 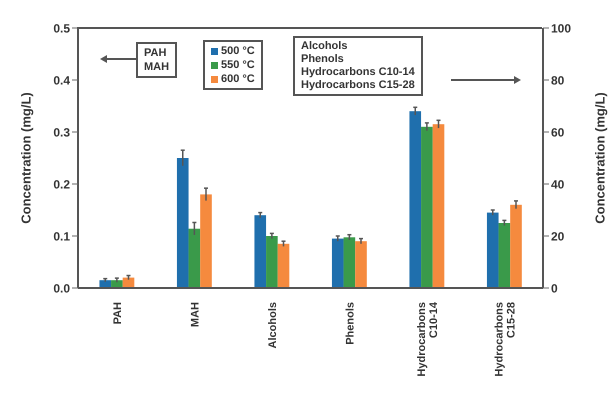 What do you see at coordinates (61, 288) in the screenshot?
I see `y-tick-label: 0.0` at bounding box center [61, 288].